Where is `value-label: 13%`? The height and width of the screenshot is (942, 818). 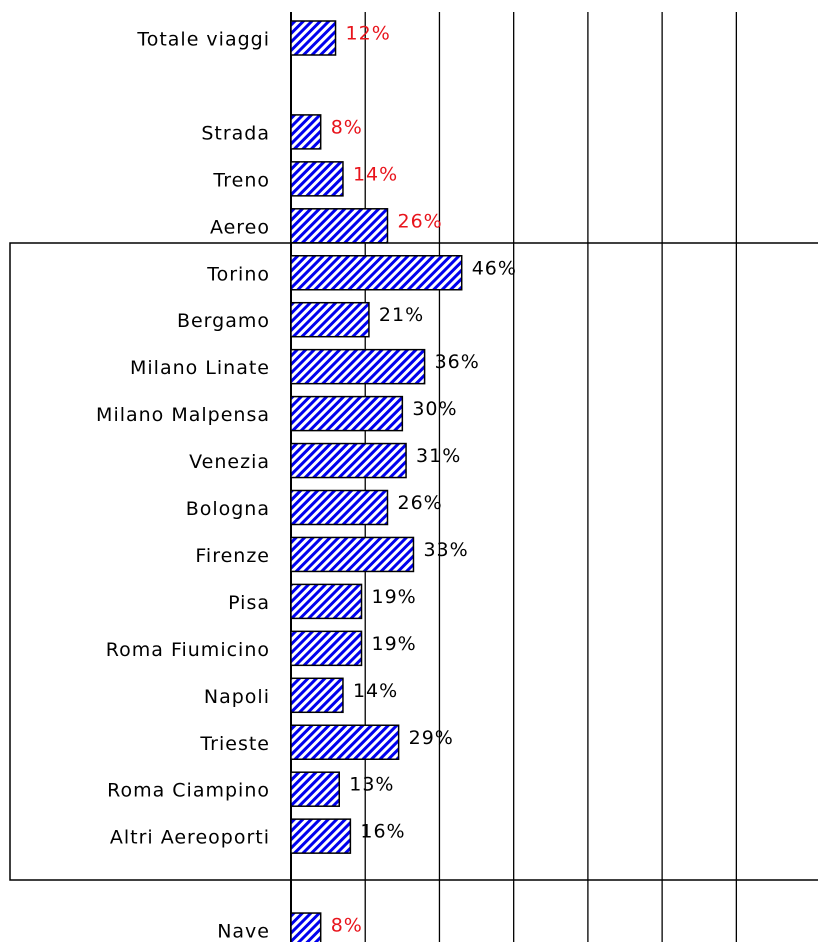
value-label: 13% is located at coordinates (371, 785).